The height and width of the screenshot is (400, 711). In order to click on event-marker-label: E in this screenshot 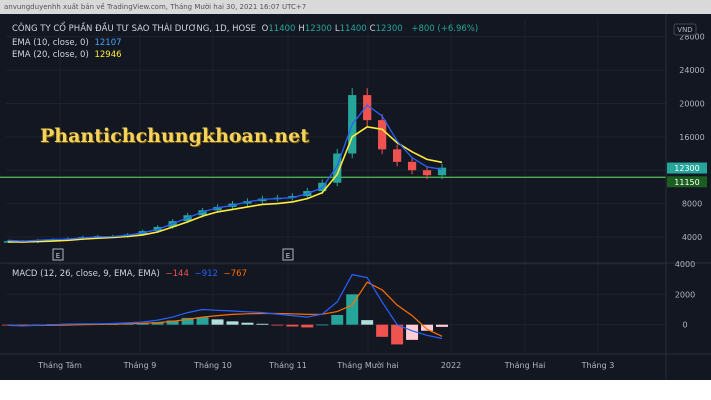, I will do `click(288, 256)`.